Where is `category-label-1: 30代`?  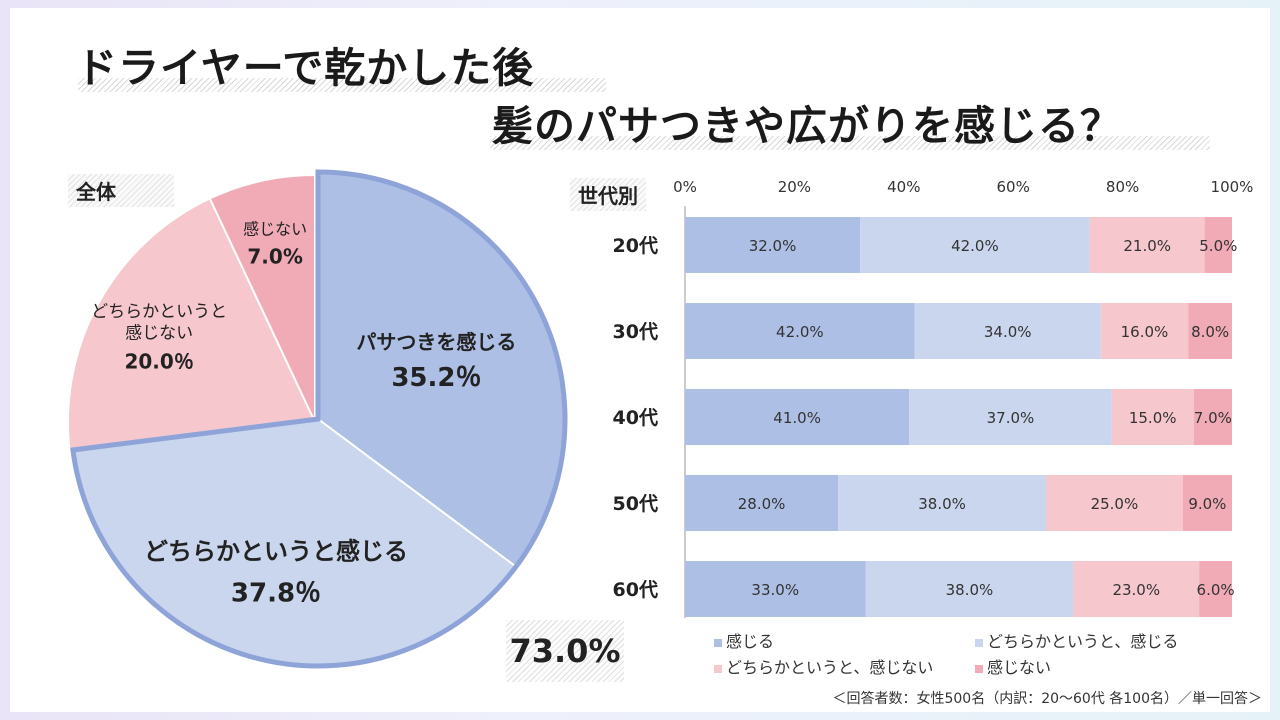
category-label-1: 30代 is located at coordinates (635, 332).